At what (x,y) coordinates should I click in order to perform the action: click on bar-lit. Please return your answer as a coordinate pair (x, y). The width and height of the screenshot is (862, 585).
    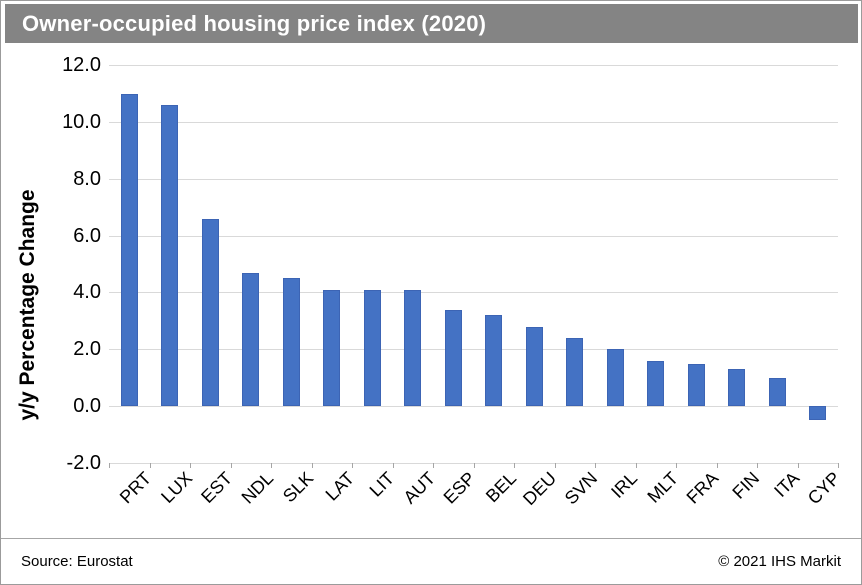
    Looking at the image, I should click on (372, 348).